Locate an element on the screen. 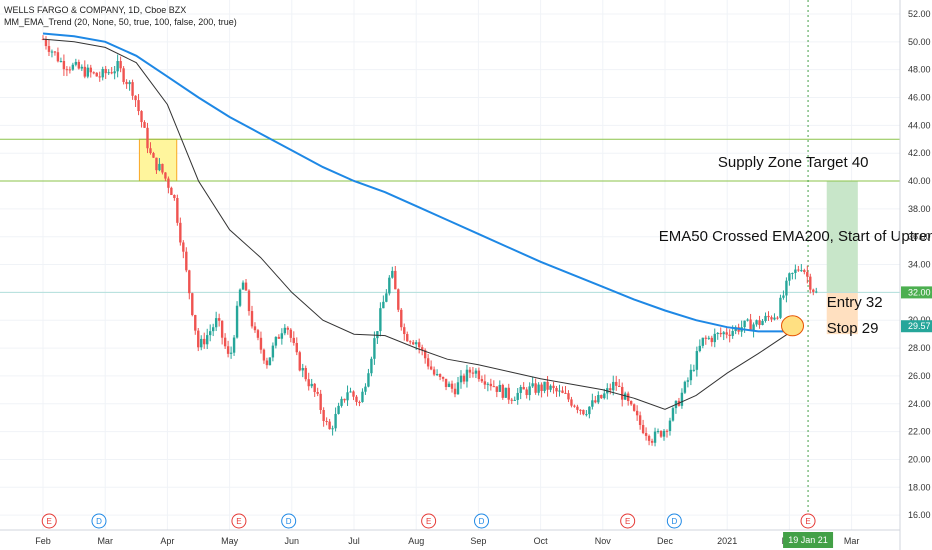 This screenshot has height=550, width=932. cross-marker is located at coordinates (793, 326).